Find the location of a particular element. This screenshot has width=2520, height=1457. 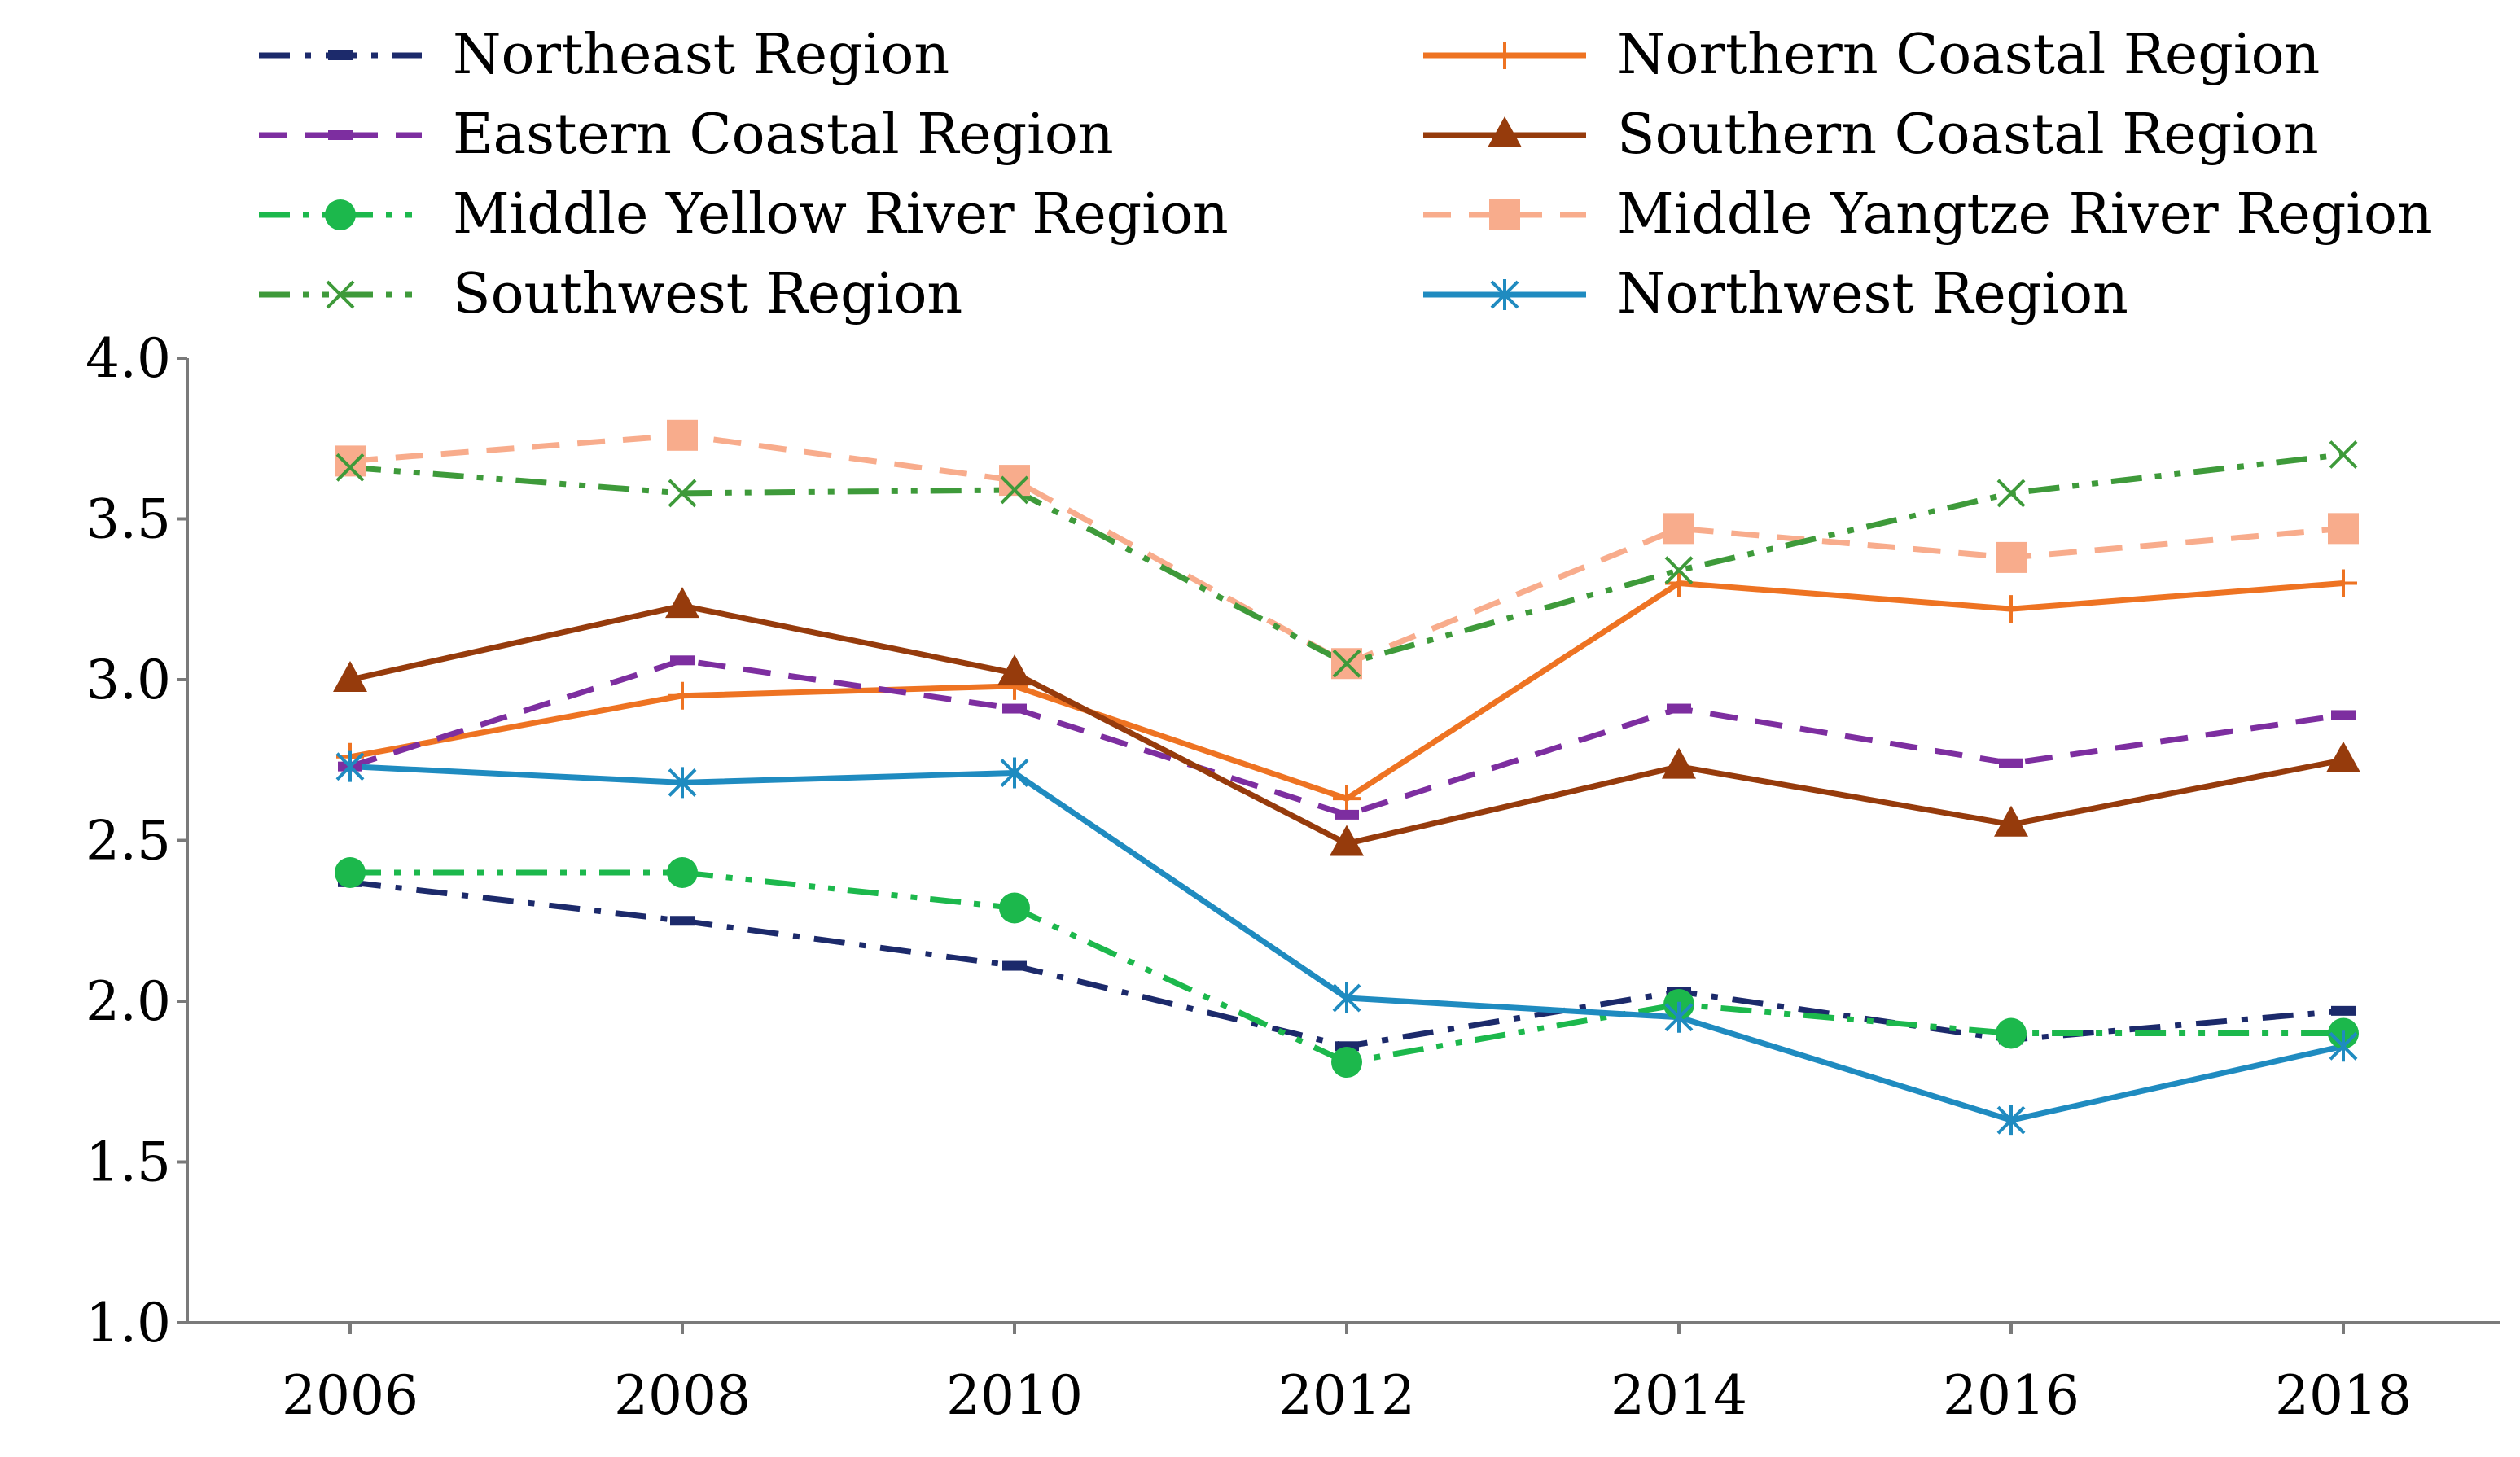

legend-label: Middle Yellow River Region is located at coordinates (841, 214).